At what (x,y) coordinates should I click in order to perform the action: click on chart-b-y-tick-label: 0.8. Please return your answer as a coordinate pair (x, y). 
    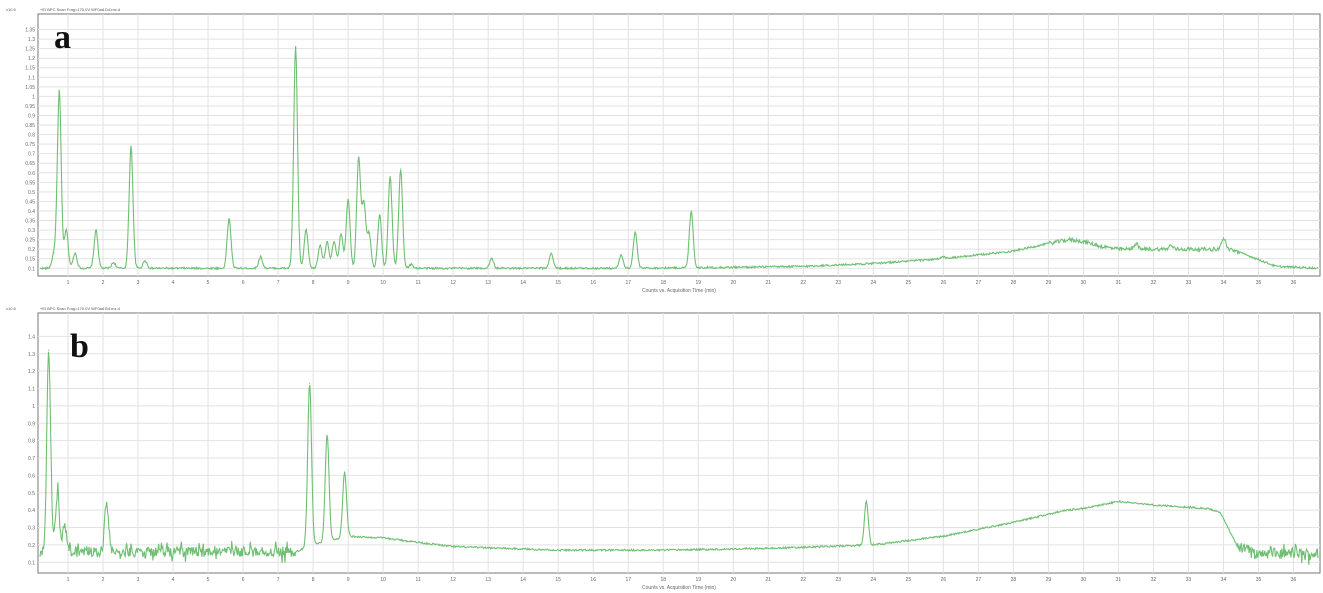
    Looking at the image, I should click on (31, 442).